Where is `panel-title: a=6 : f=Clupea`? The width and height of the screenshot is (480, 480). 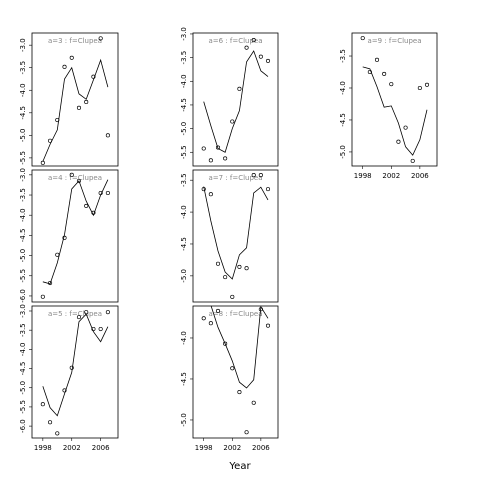 panel-title: a=6 : f=Clupea is located at coordinates (235, 41).